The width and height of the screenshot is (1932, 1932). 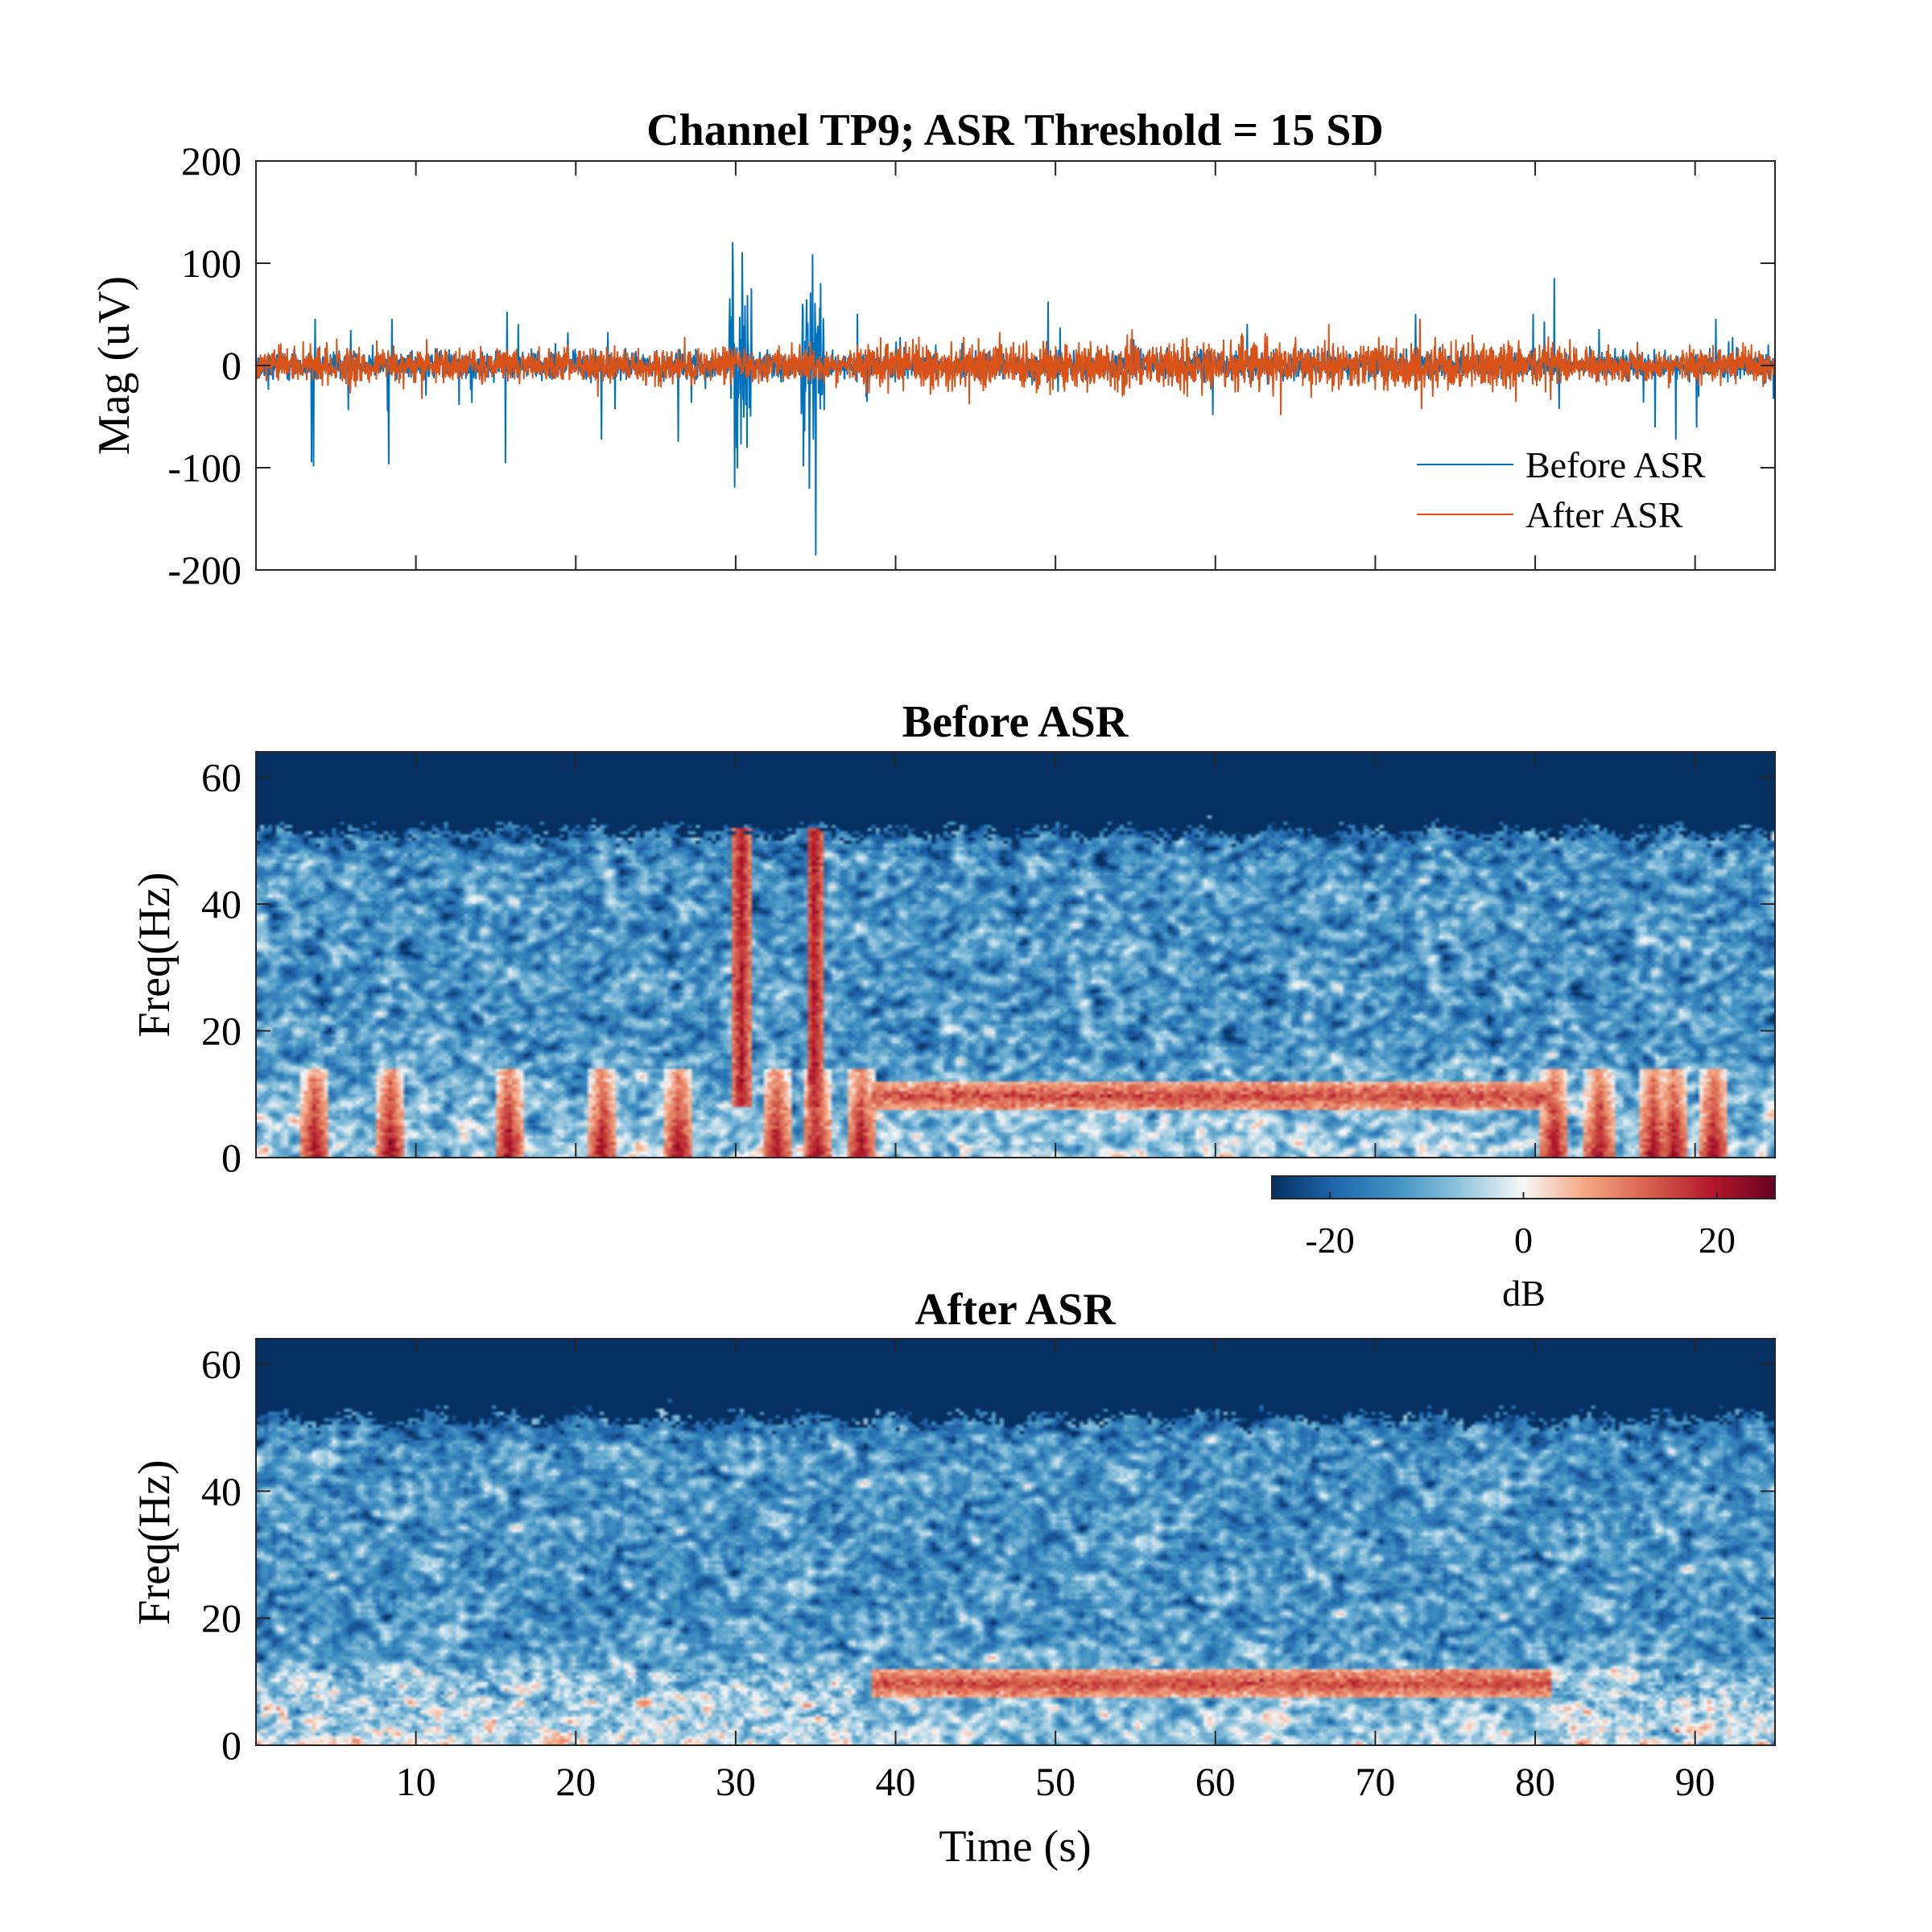 What do you see at coordinates (1615, 464) in the screenshot?
I see `legend-label-before-asr: Before ASR` at bounding box center [1615, 464].